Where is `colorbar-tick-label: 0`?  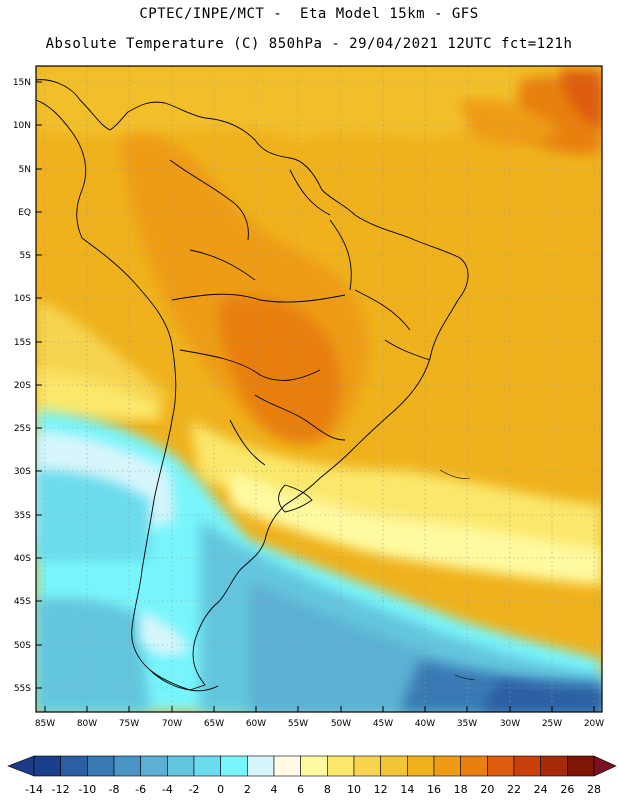 colorbar-tick-label: 0 is located at coordinates (221, 789).